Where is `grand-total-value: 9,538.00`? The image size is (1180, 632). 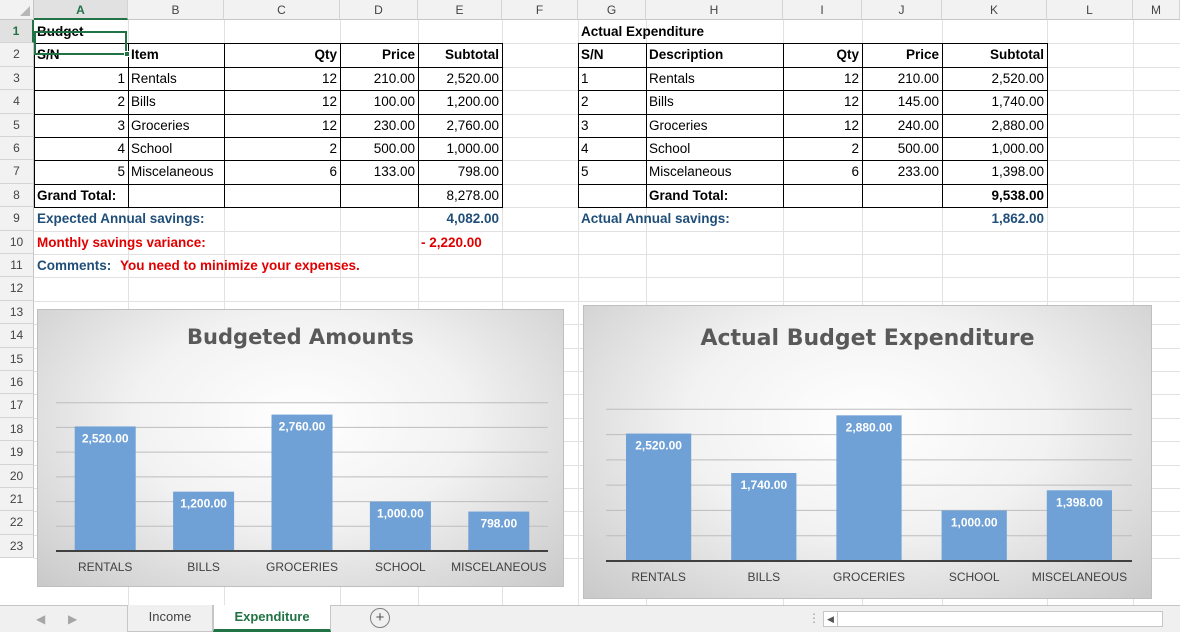 grand-total-value: 9,538.00 is located at coordinates (1017, 195).